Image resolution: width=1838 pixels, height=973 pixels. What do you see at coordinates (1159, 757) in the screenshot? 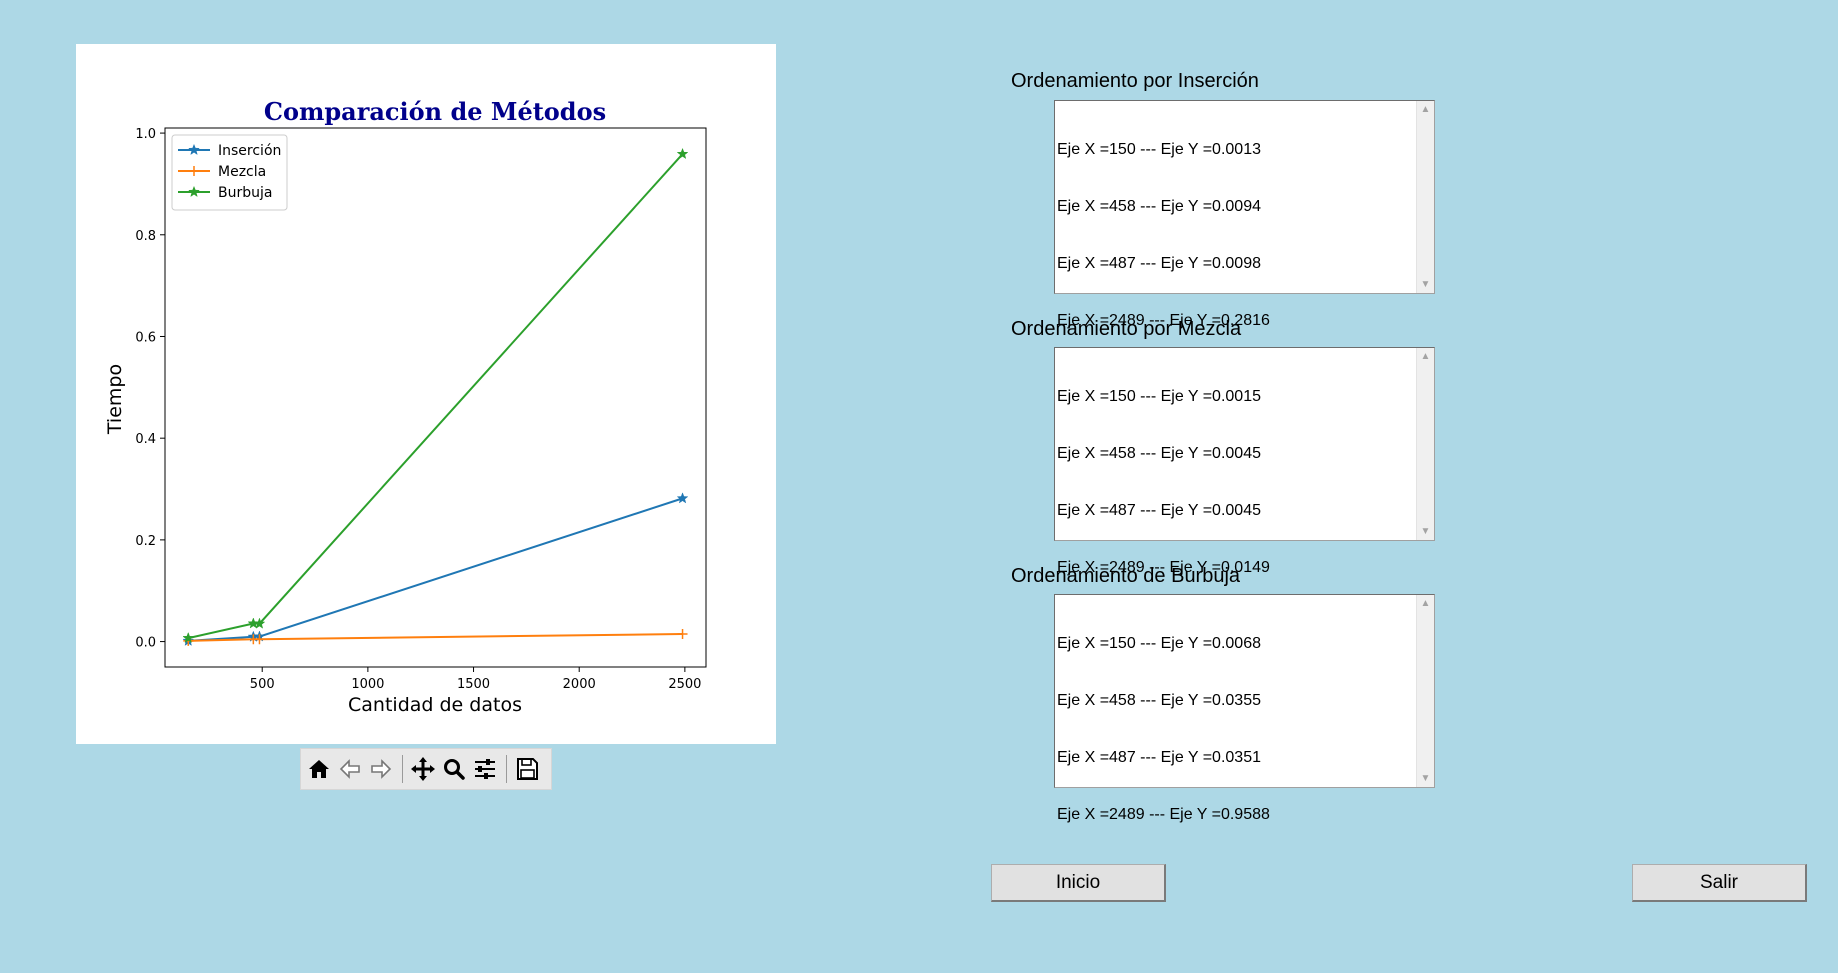
I see `burbuja-line: Eje X =487 --- Eje Y =0.0351` at bounding box center [1159, 757].